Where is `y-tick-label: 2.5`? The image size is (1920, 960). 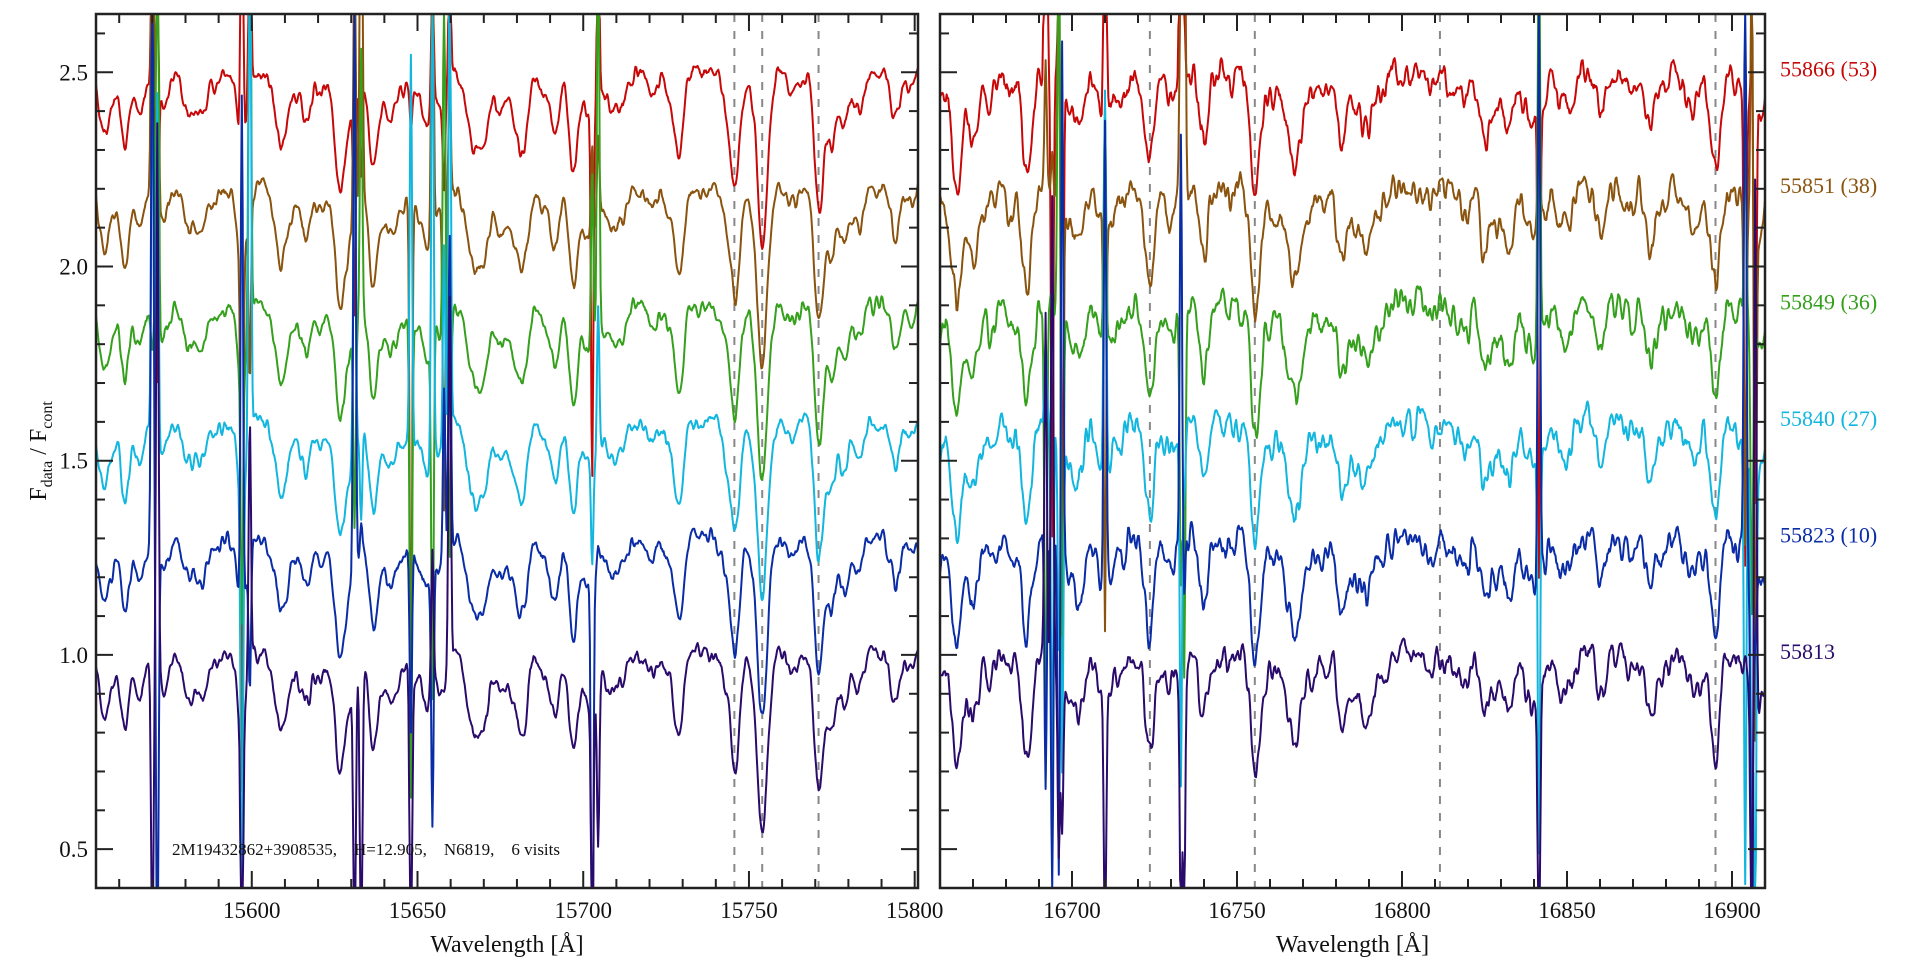
y-tick-label: 2.5 is located at coordinates (73, 72).